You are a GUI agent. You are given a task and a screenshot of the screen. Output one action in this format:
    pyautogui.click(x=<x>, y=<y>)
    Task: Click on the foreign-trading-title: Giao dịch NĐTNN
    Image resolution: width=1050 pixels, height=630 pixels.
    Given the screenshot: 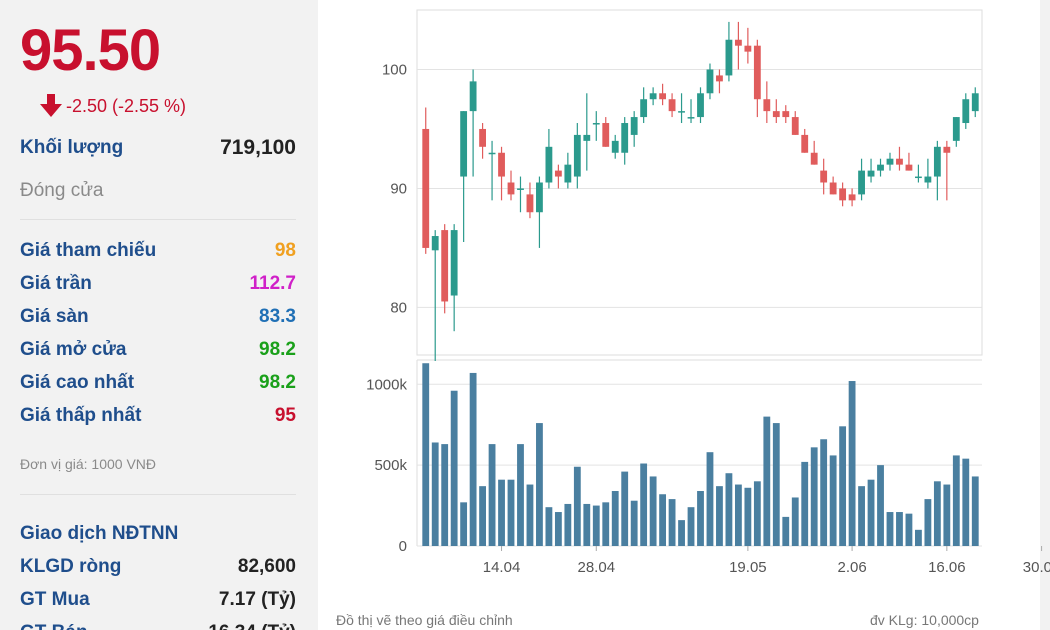 What is the action you would take?
    pyautogui.click(x=99, y=533)
    